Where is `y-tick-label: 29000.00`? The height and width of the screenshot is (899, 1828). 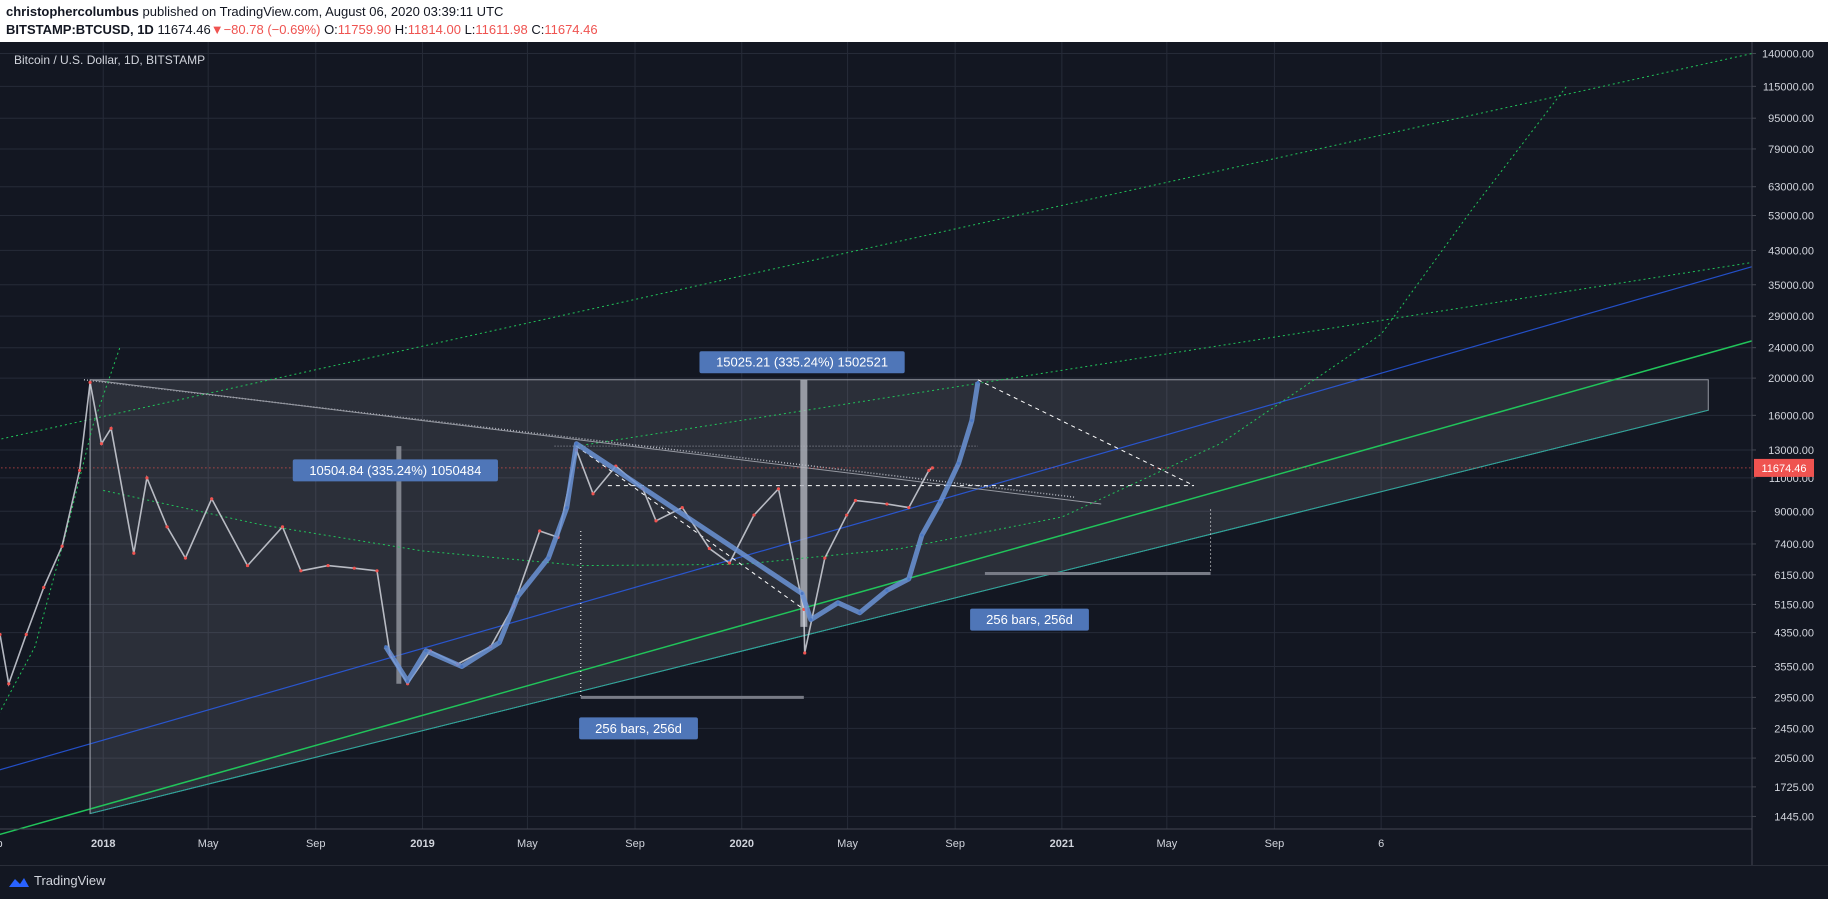
y-tick-label: 29000.00 is located at coordinates (1791, 317).